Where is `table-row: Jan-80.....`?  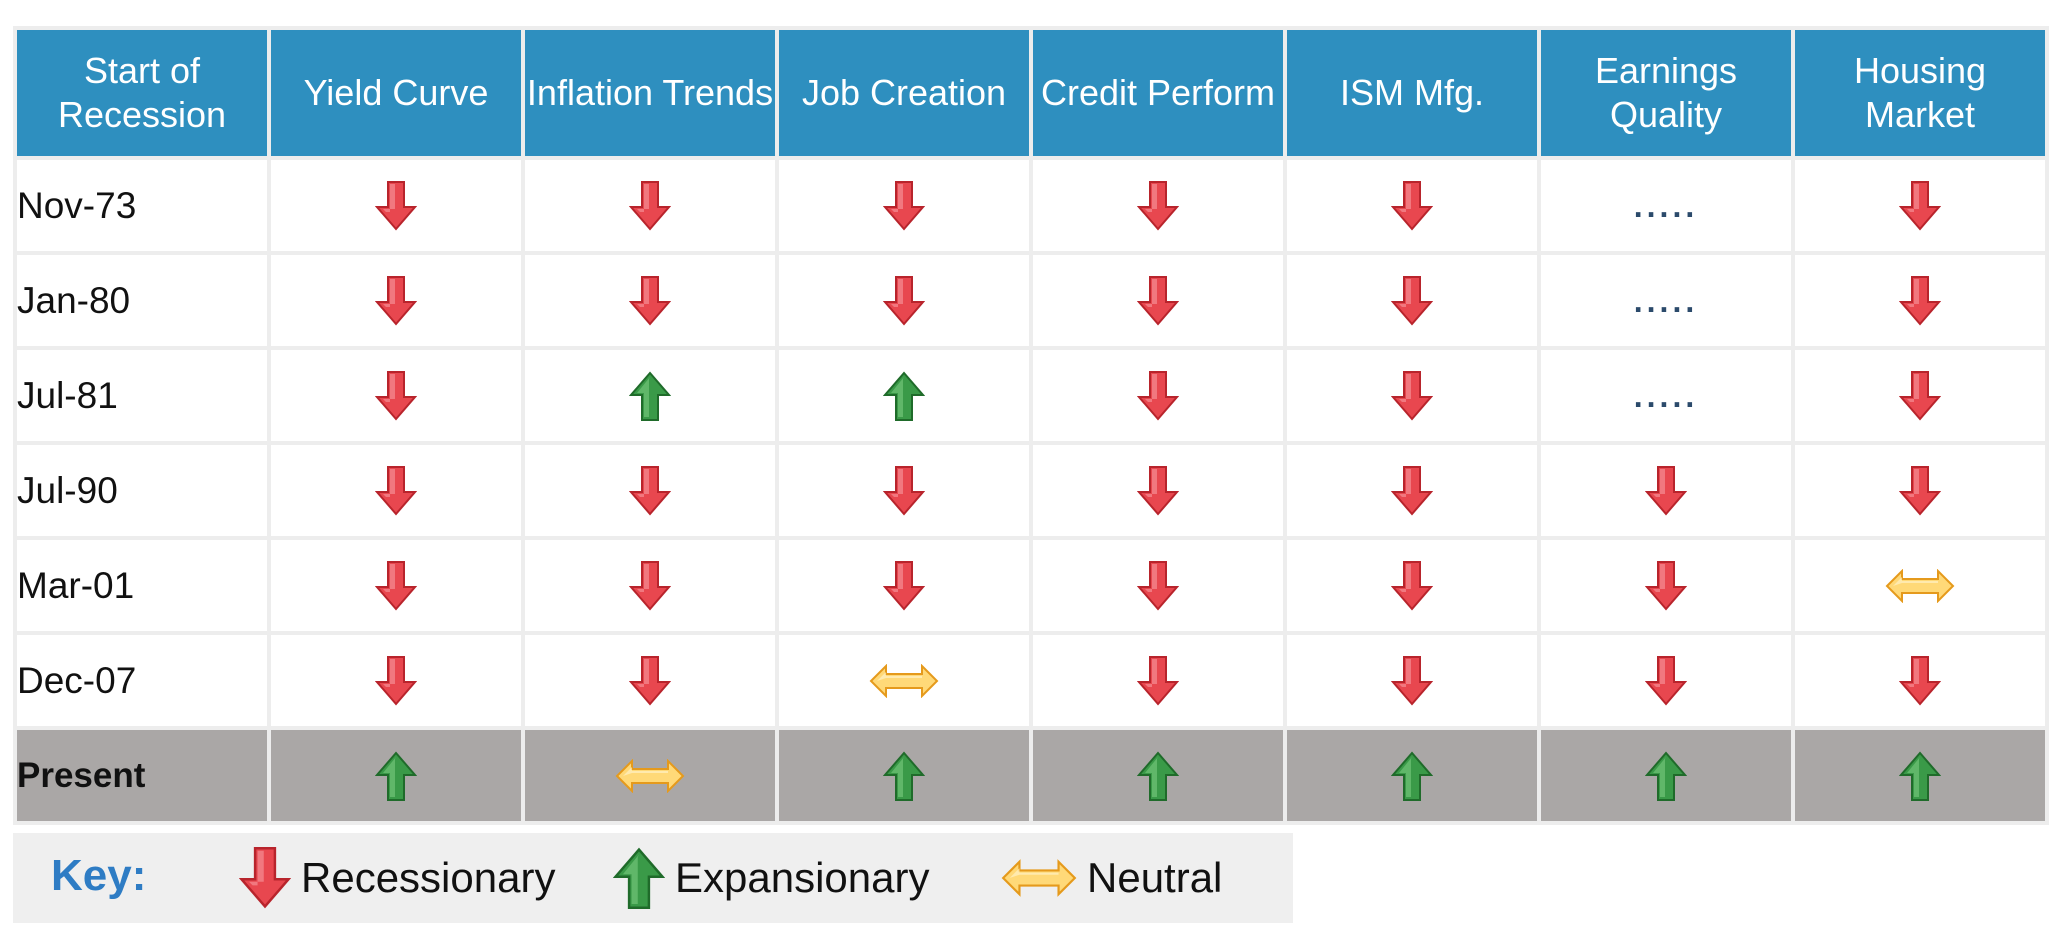 table-row: Jan-80..... is located at coordinates (1031, 300).